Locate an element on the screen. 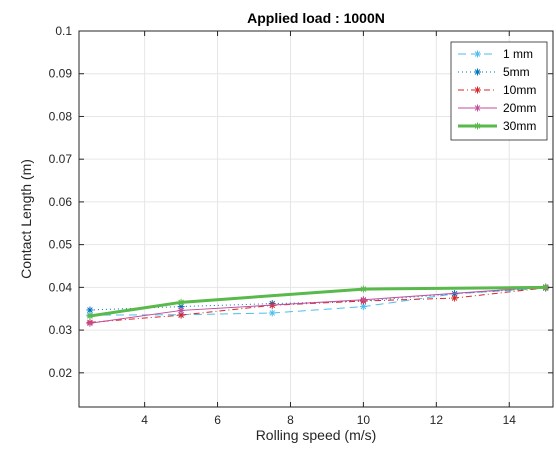 The width and height of the screenshot is (556, 459). x-tick-label: 12 is located at coordinates (437, 420).